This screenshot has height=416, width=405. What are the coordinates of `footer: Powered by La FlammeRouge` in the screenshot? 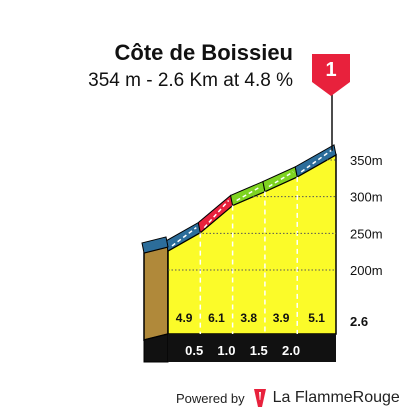 It's located at (288, 398).